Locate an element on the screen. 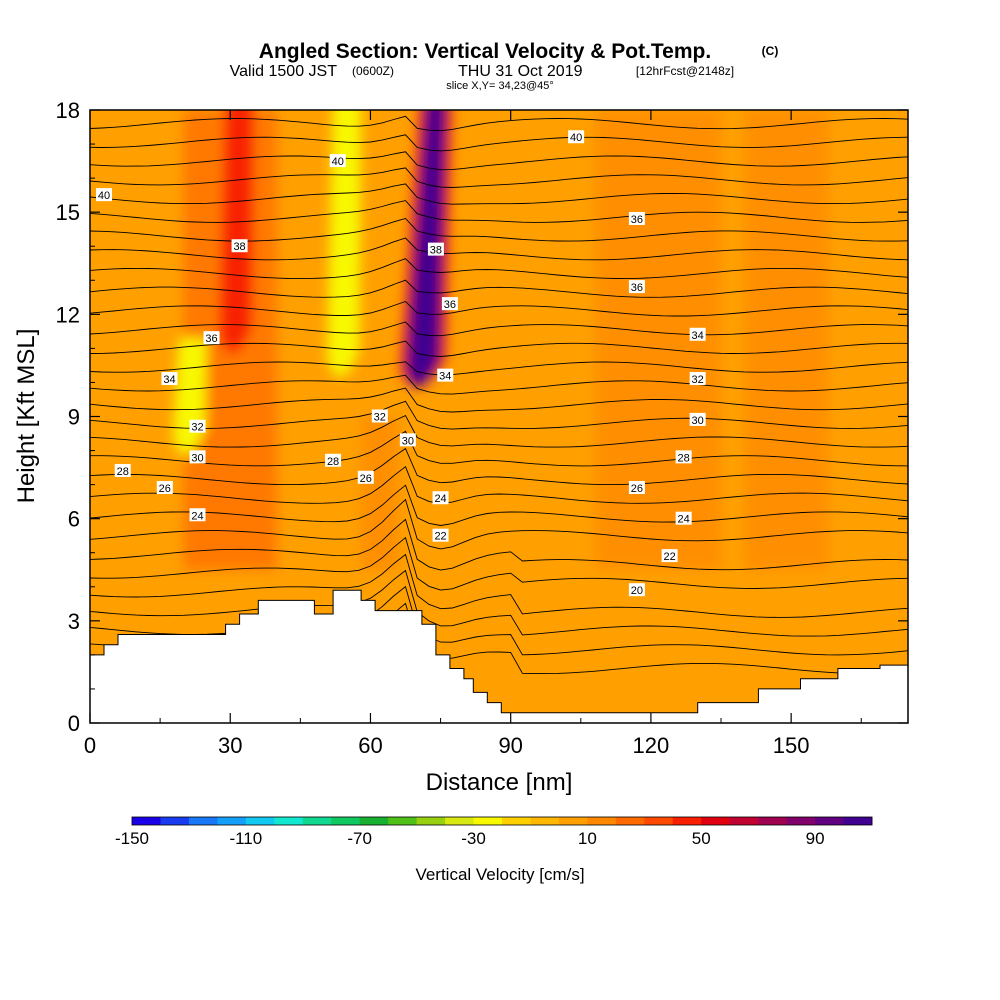 The image size is (1000, 1000). contour-label: 34 is located at coordinates (445, 375).